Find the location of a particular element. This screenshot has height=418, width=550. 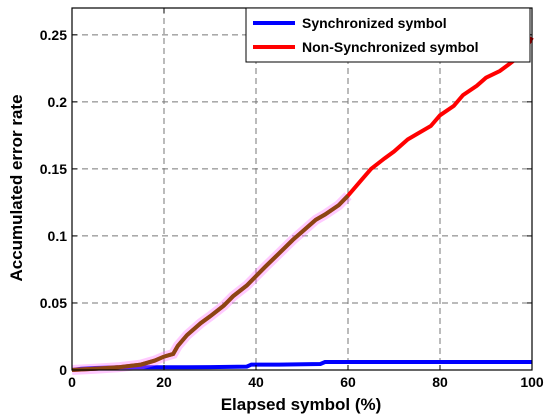

legend-label-non-synchronized: Non-Synchronized symbol is located at coordinates (390, 47).